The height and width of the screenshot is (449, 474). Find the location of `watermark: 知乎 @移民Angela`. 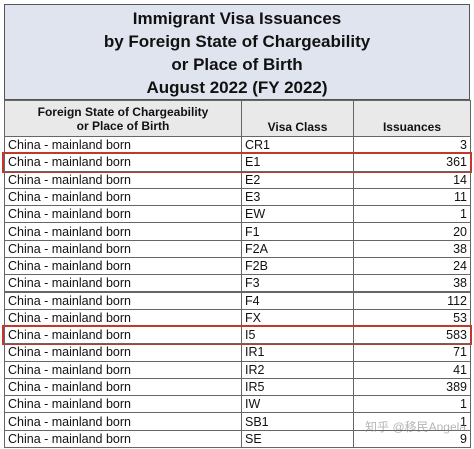

watermark: 知乎 @移民Angela is located at coordinates (415, 427).